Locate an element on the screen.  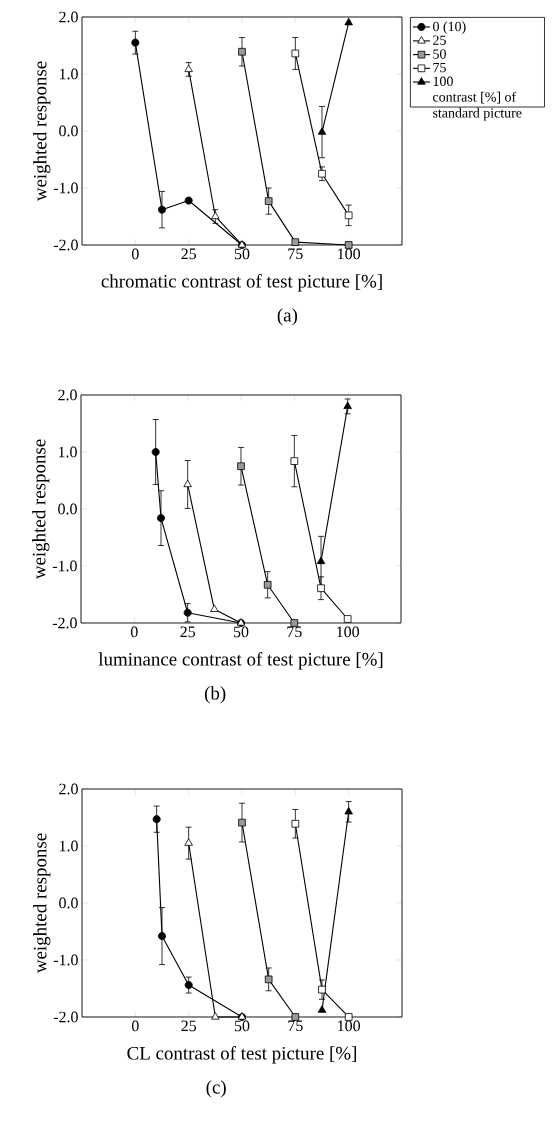
text: (a) is located at coordinates (287, 317).